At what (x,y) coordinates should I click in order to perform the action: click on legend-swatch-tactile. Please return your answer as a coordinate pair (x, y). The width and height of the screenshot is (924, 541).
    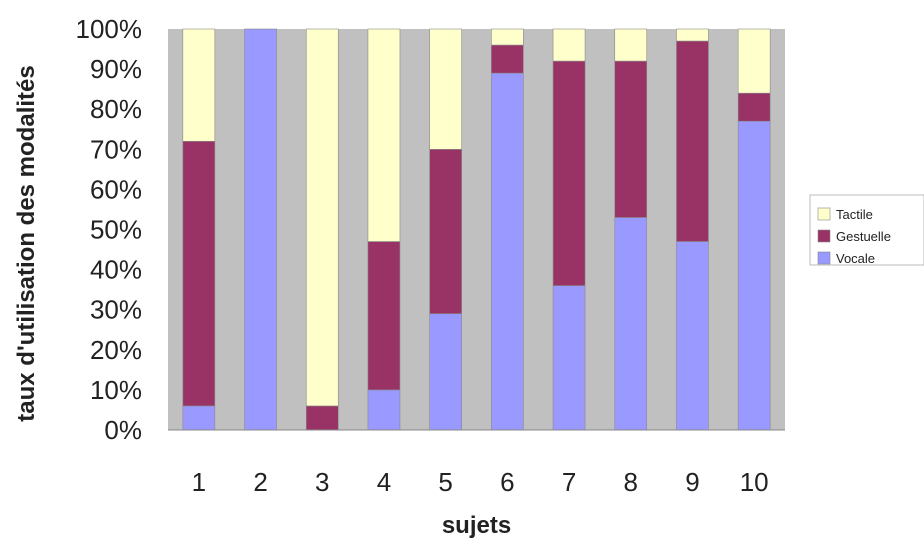
    Looking at the image, I should click on (824, 214).